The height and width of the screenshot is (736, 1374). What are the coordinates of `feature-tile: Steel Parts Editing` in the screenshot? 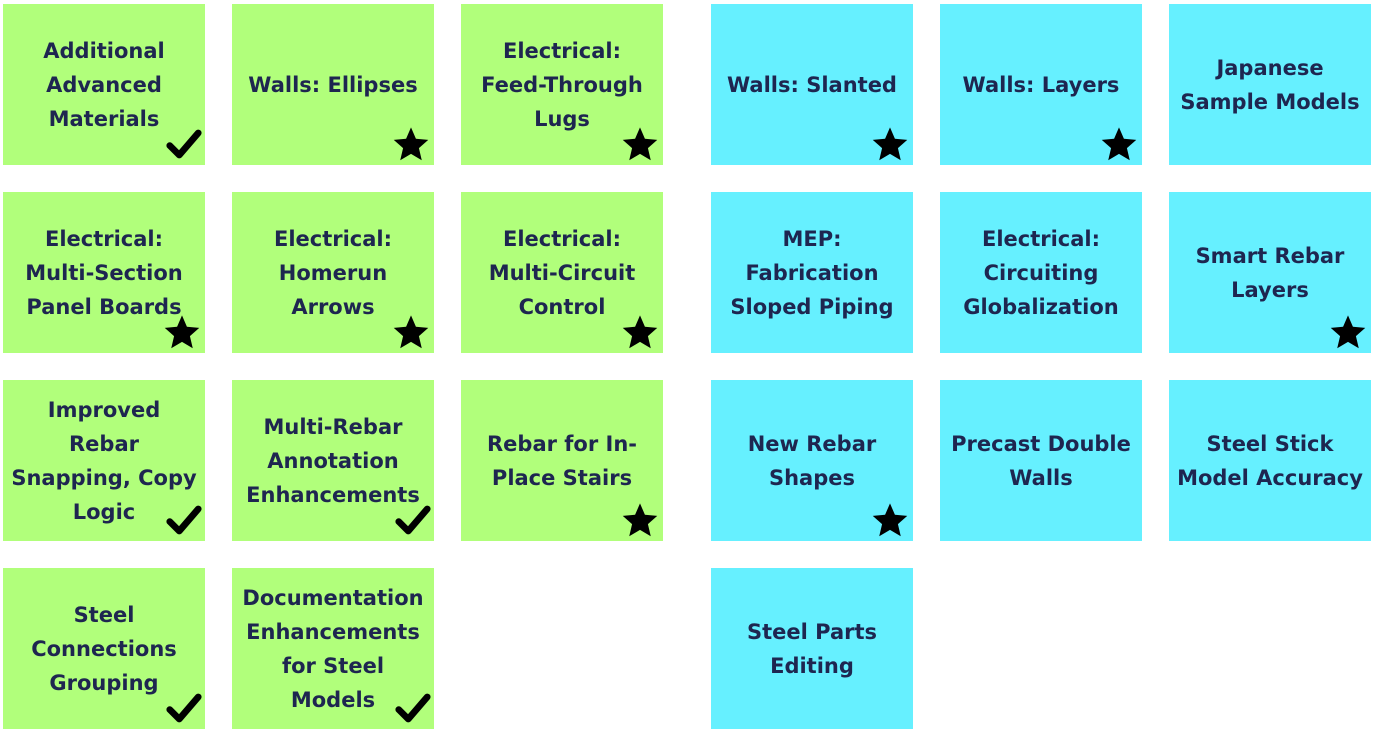 It's located at (812, 648).